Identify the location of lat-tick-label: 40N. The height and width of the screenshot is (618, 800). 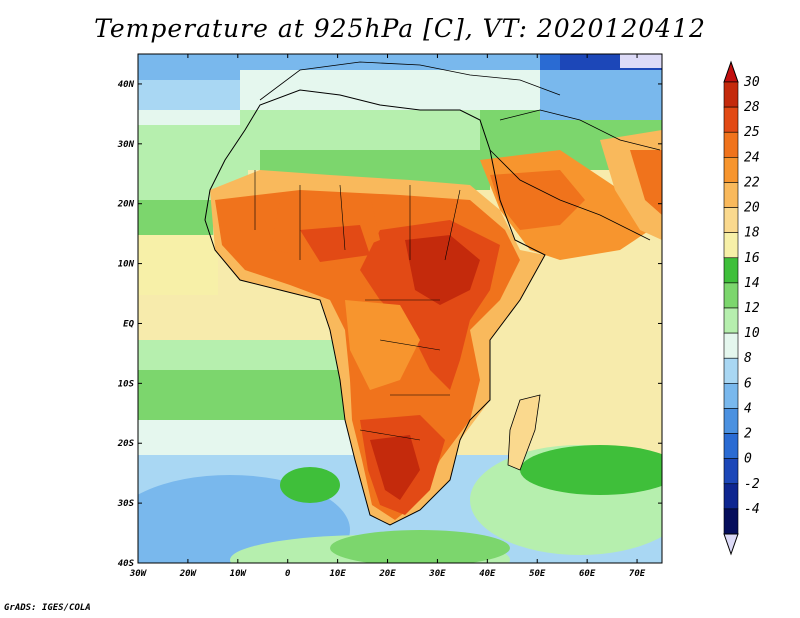
(126, 85).